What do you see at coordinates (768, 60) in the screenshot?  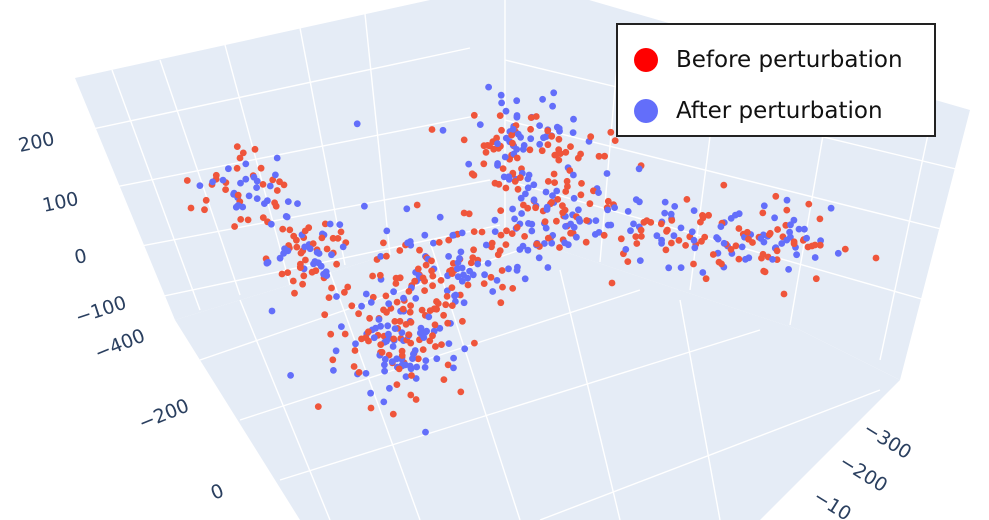 I see `legend-item-before: Before perturbation` at bounding box center [768, 60].